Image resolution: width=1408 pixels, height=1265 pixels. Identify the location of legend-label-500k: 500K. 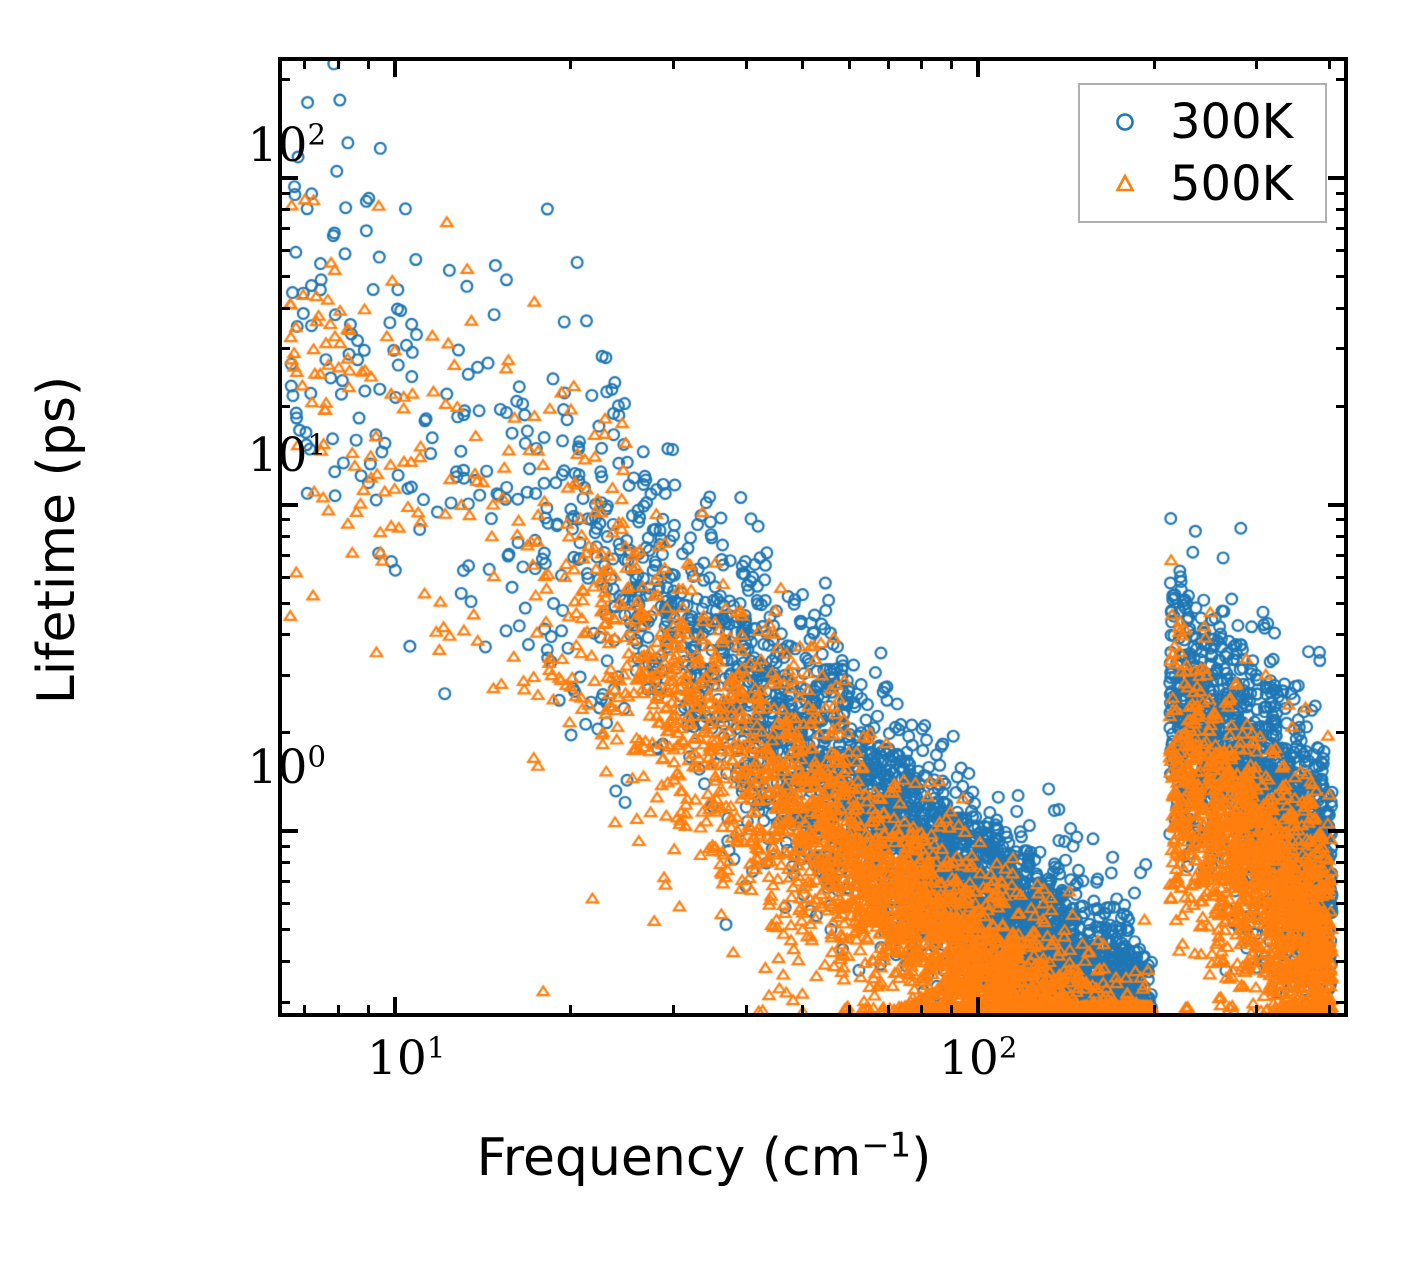
(1232, 184).